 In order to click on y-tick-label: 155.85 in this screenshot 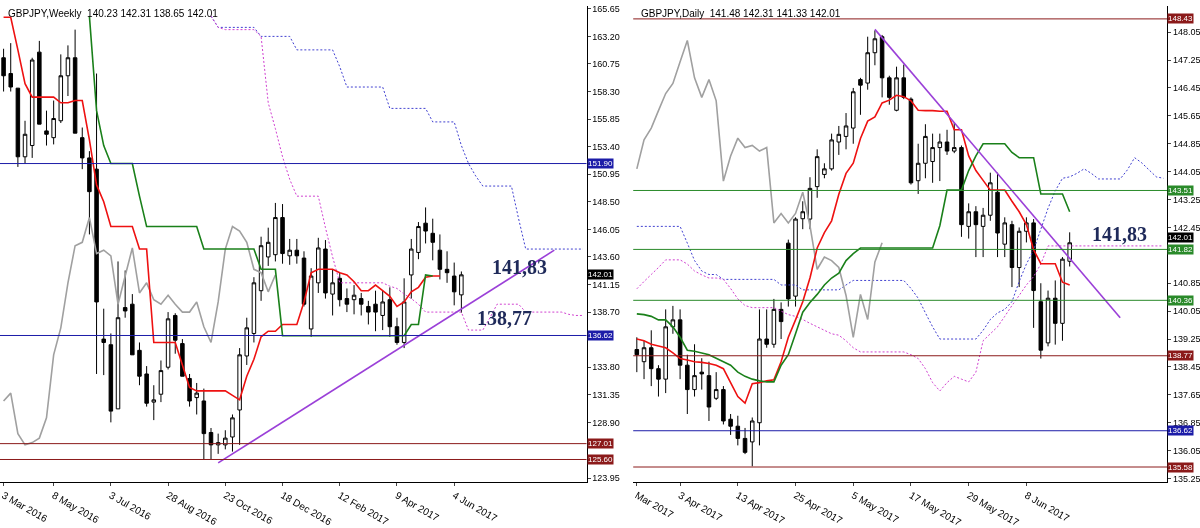, I will do `click(606, 119)`.